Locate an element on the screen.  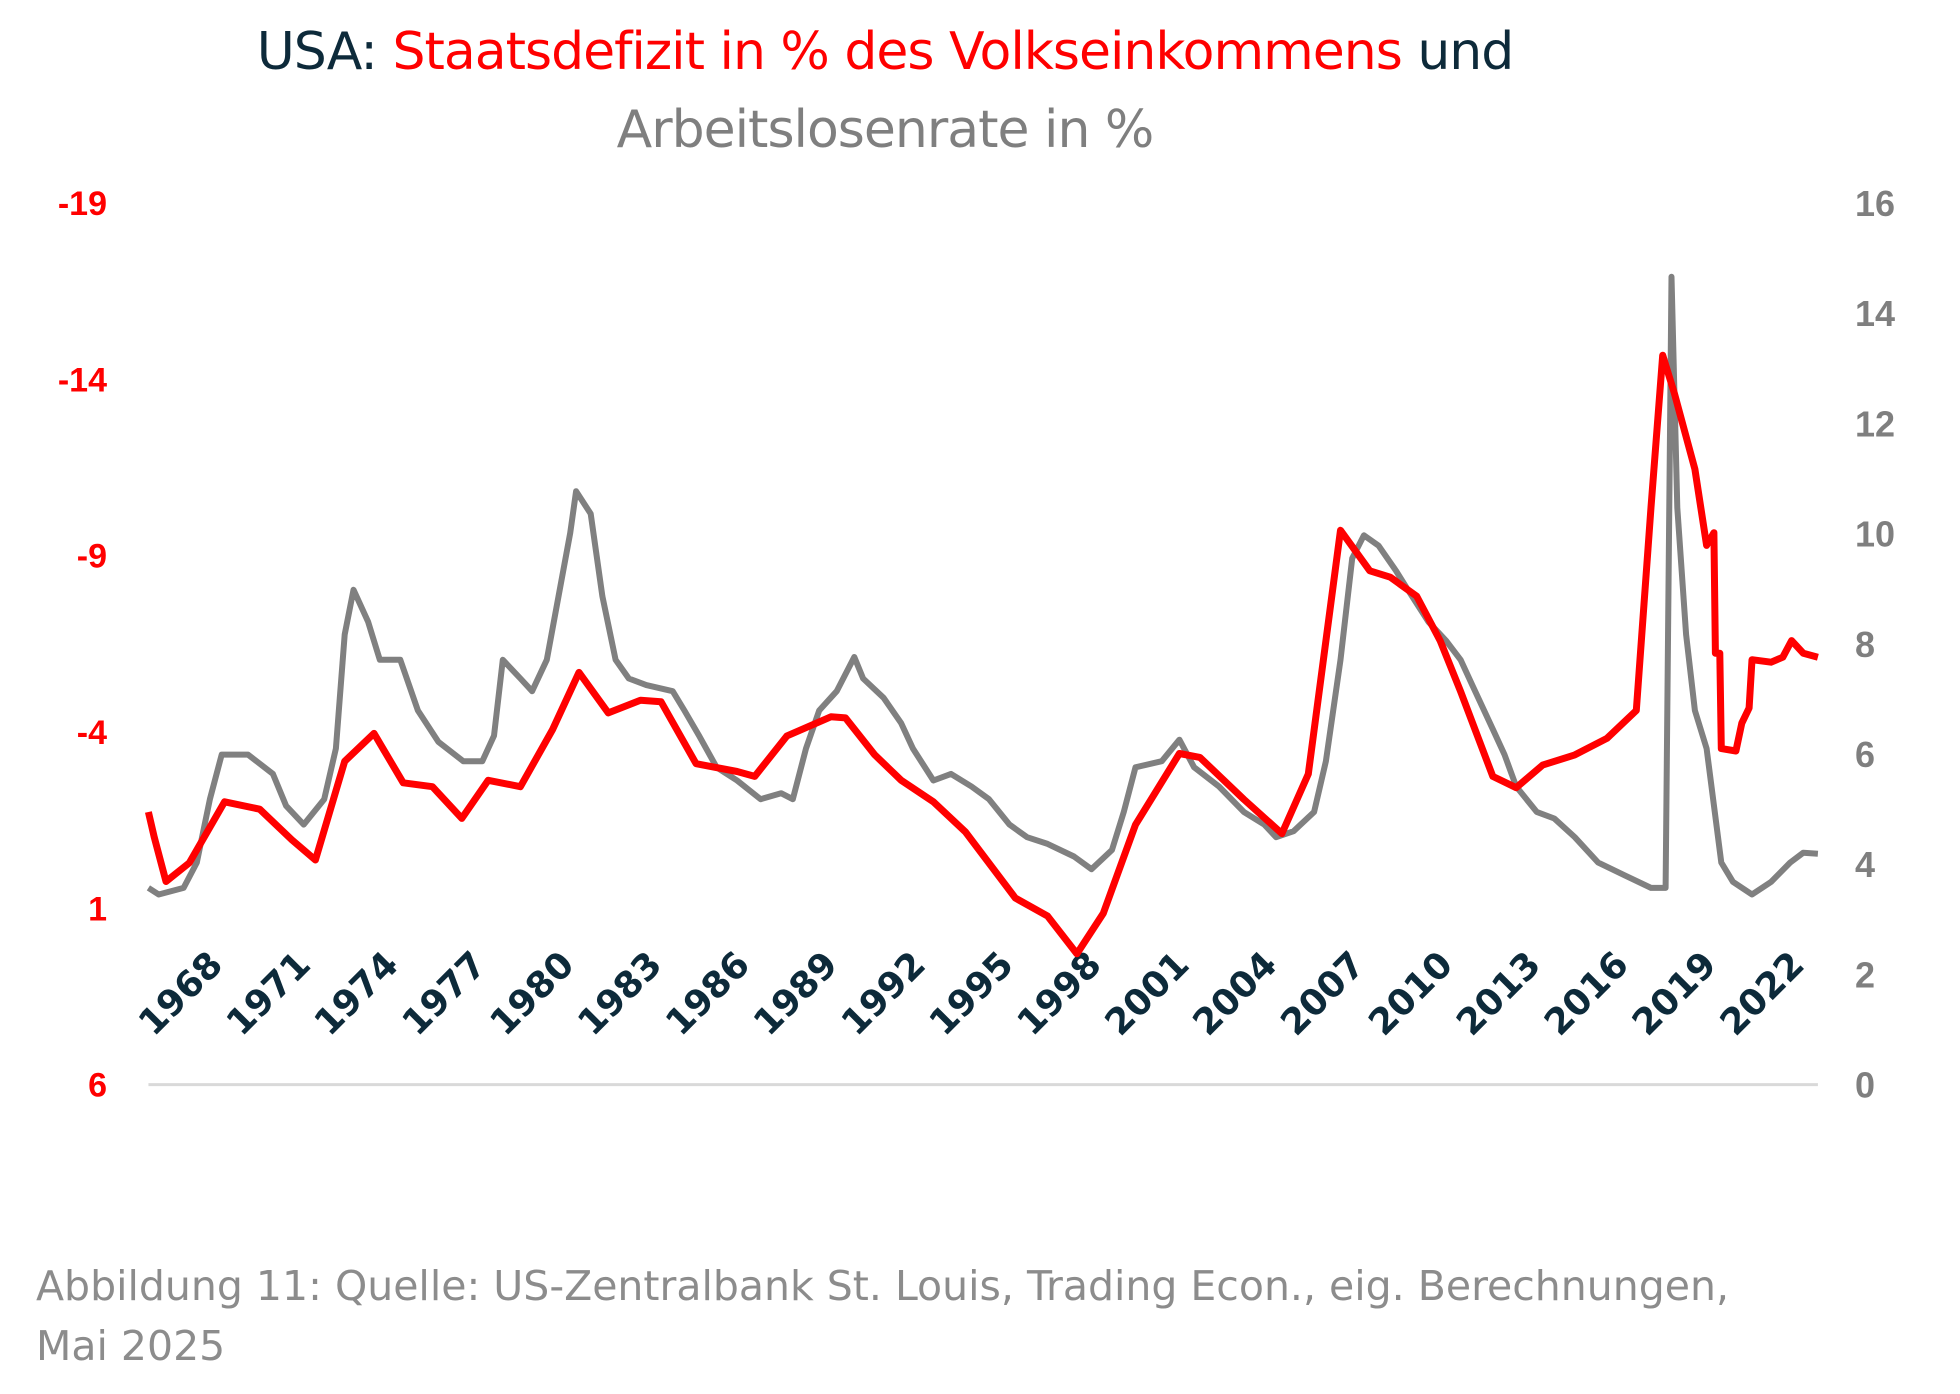
left-axis-tick-label: 6 is located at coordinates (97, 1086).